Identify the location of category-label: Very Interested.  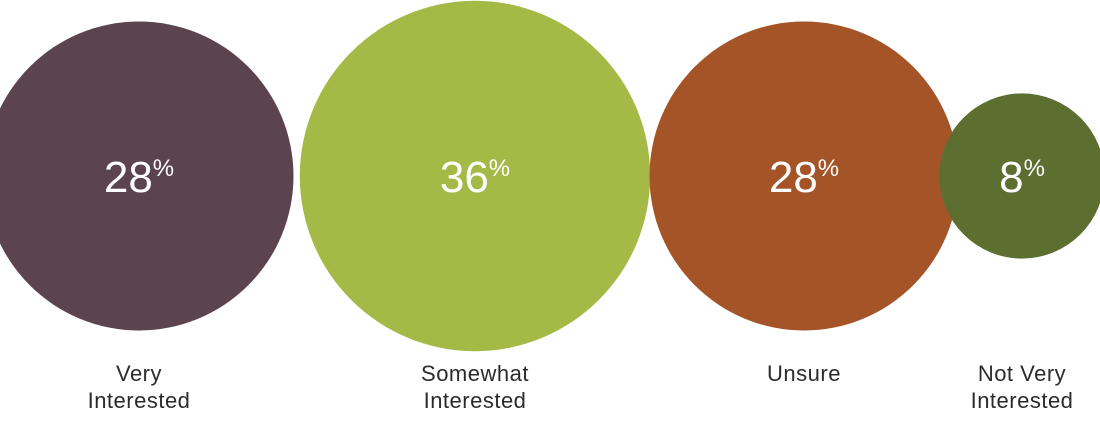
(139, 387).